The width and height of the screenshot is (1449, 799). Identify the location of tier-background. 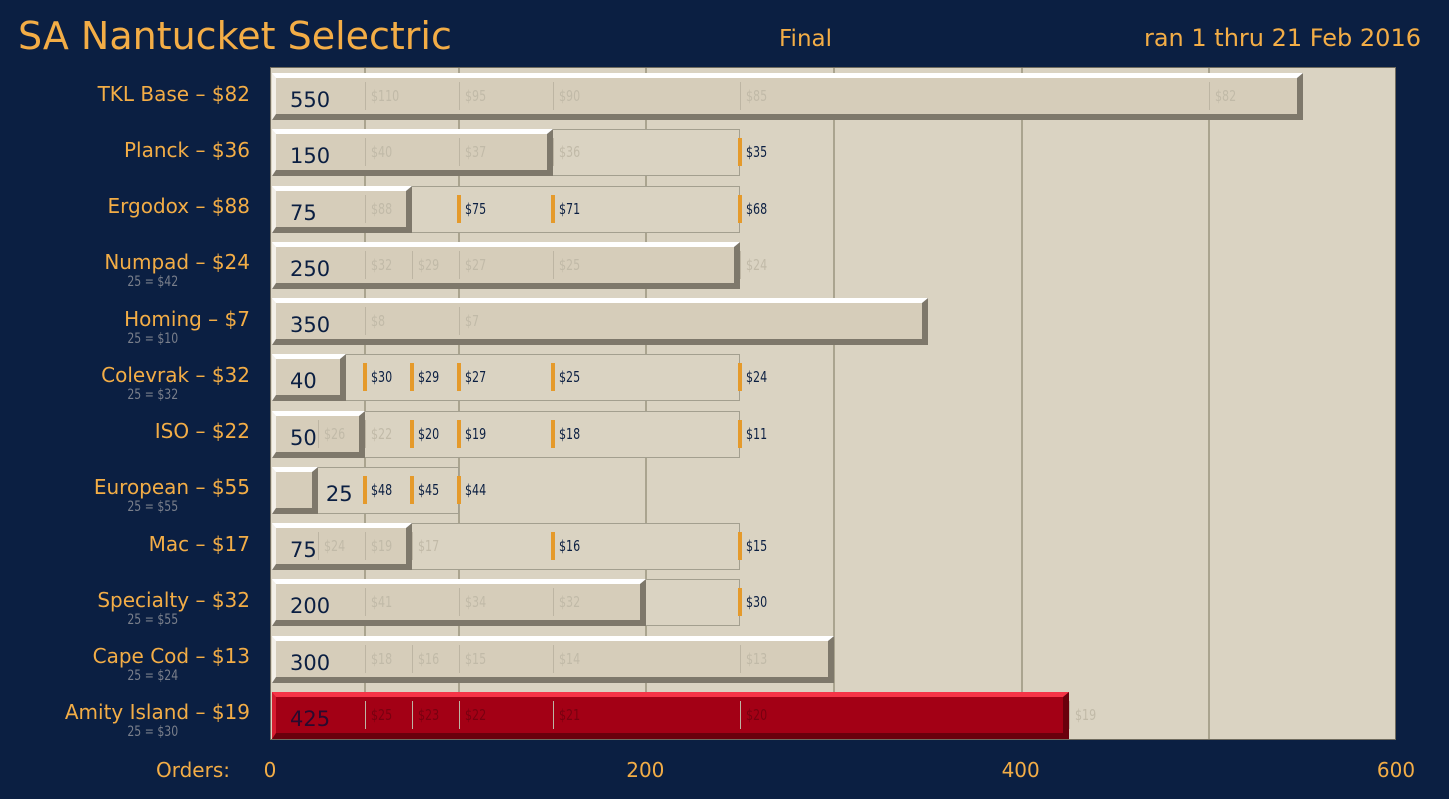
(506, 378).